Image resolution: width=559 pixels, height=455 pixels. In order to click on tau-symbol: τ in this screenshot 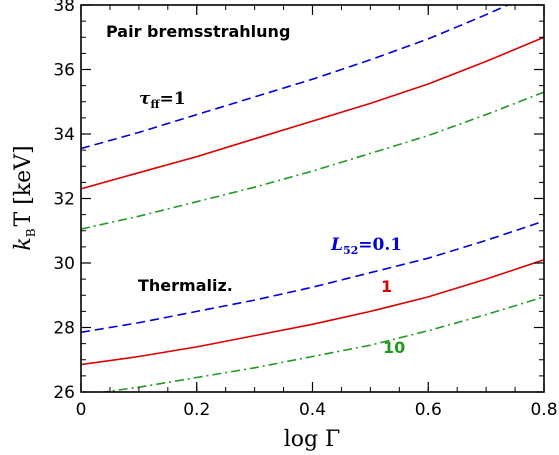, I will do `click(145, 99)`.